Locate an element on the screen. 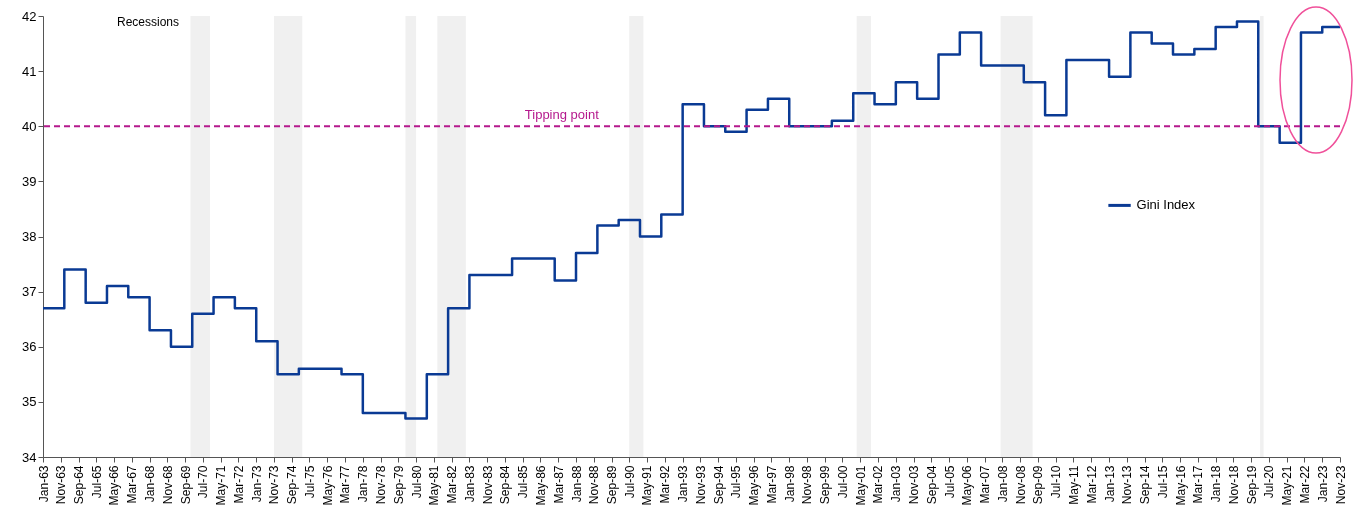  x-tick-label: Jan-13 is located at coordinates (1109, 484).